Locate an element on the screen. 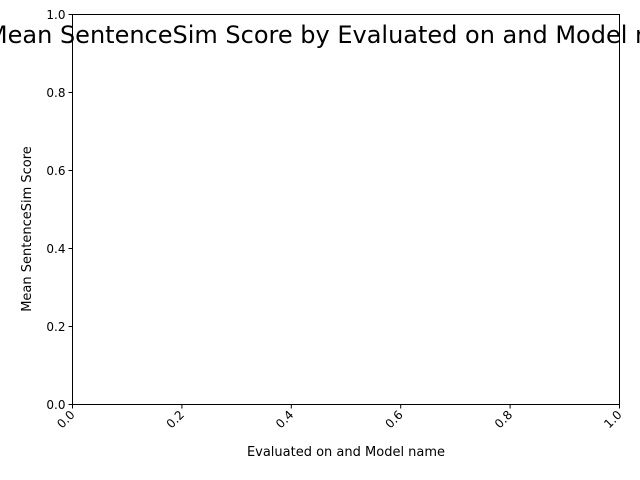 The height and width of the screenshot is (480, 640). x-tick-label: 0.2 is located at coordinates (175, 419).